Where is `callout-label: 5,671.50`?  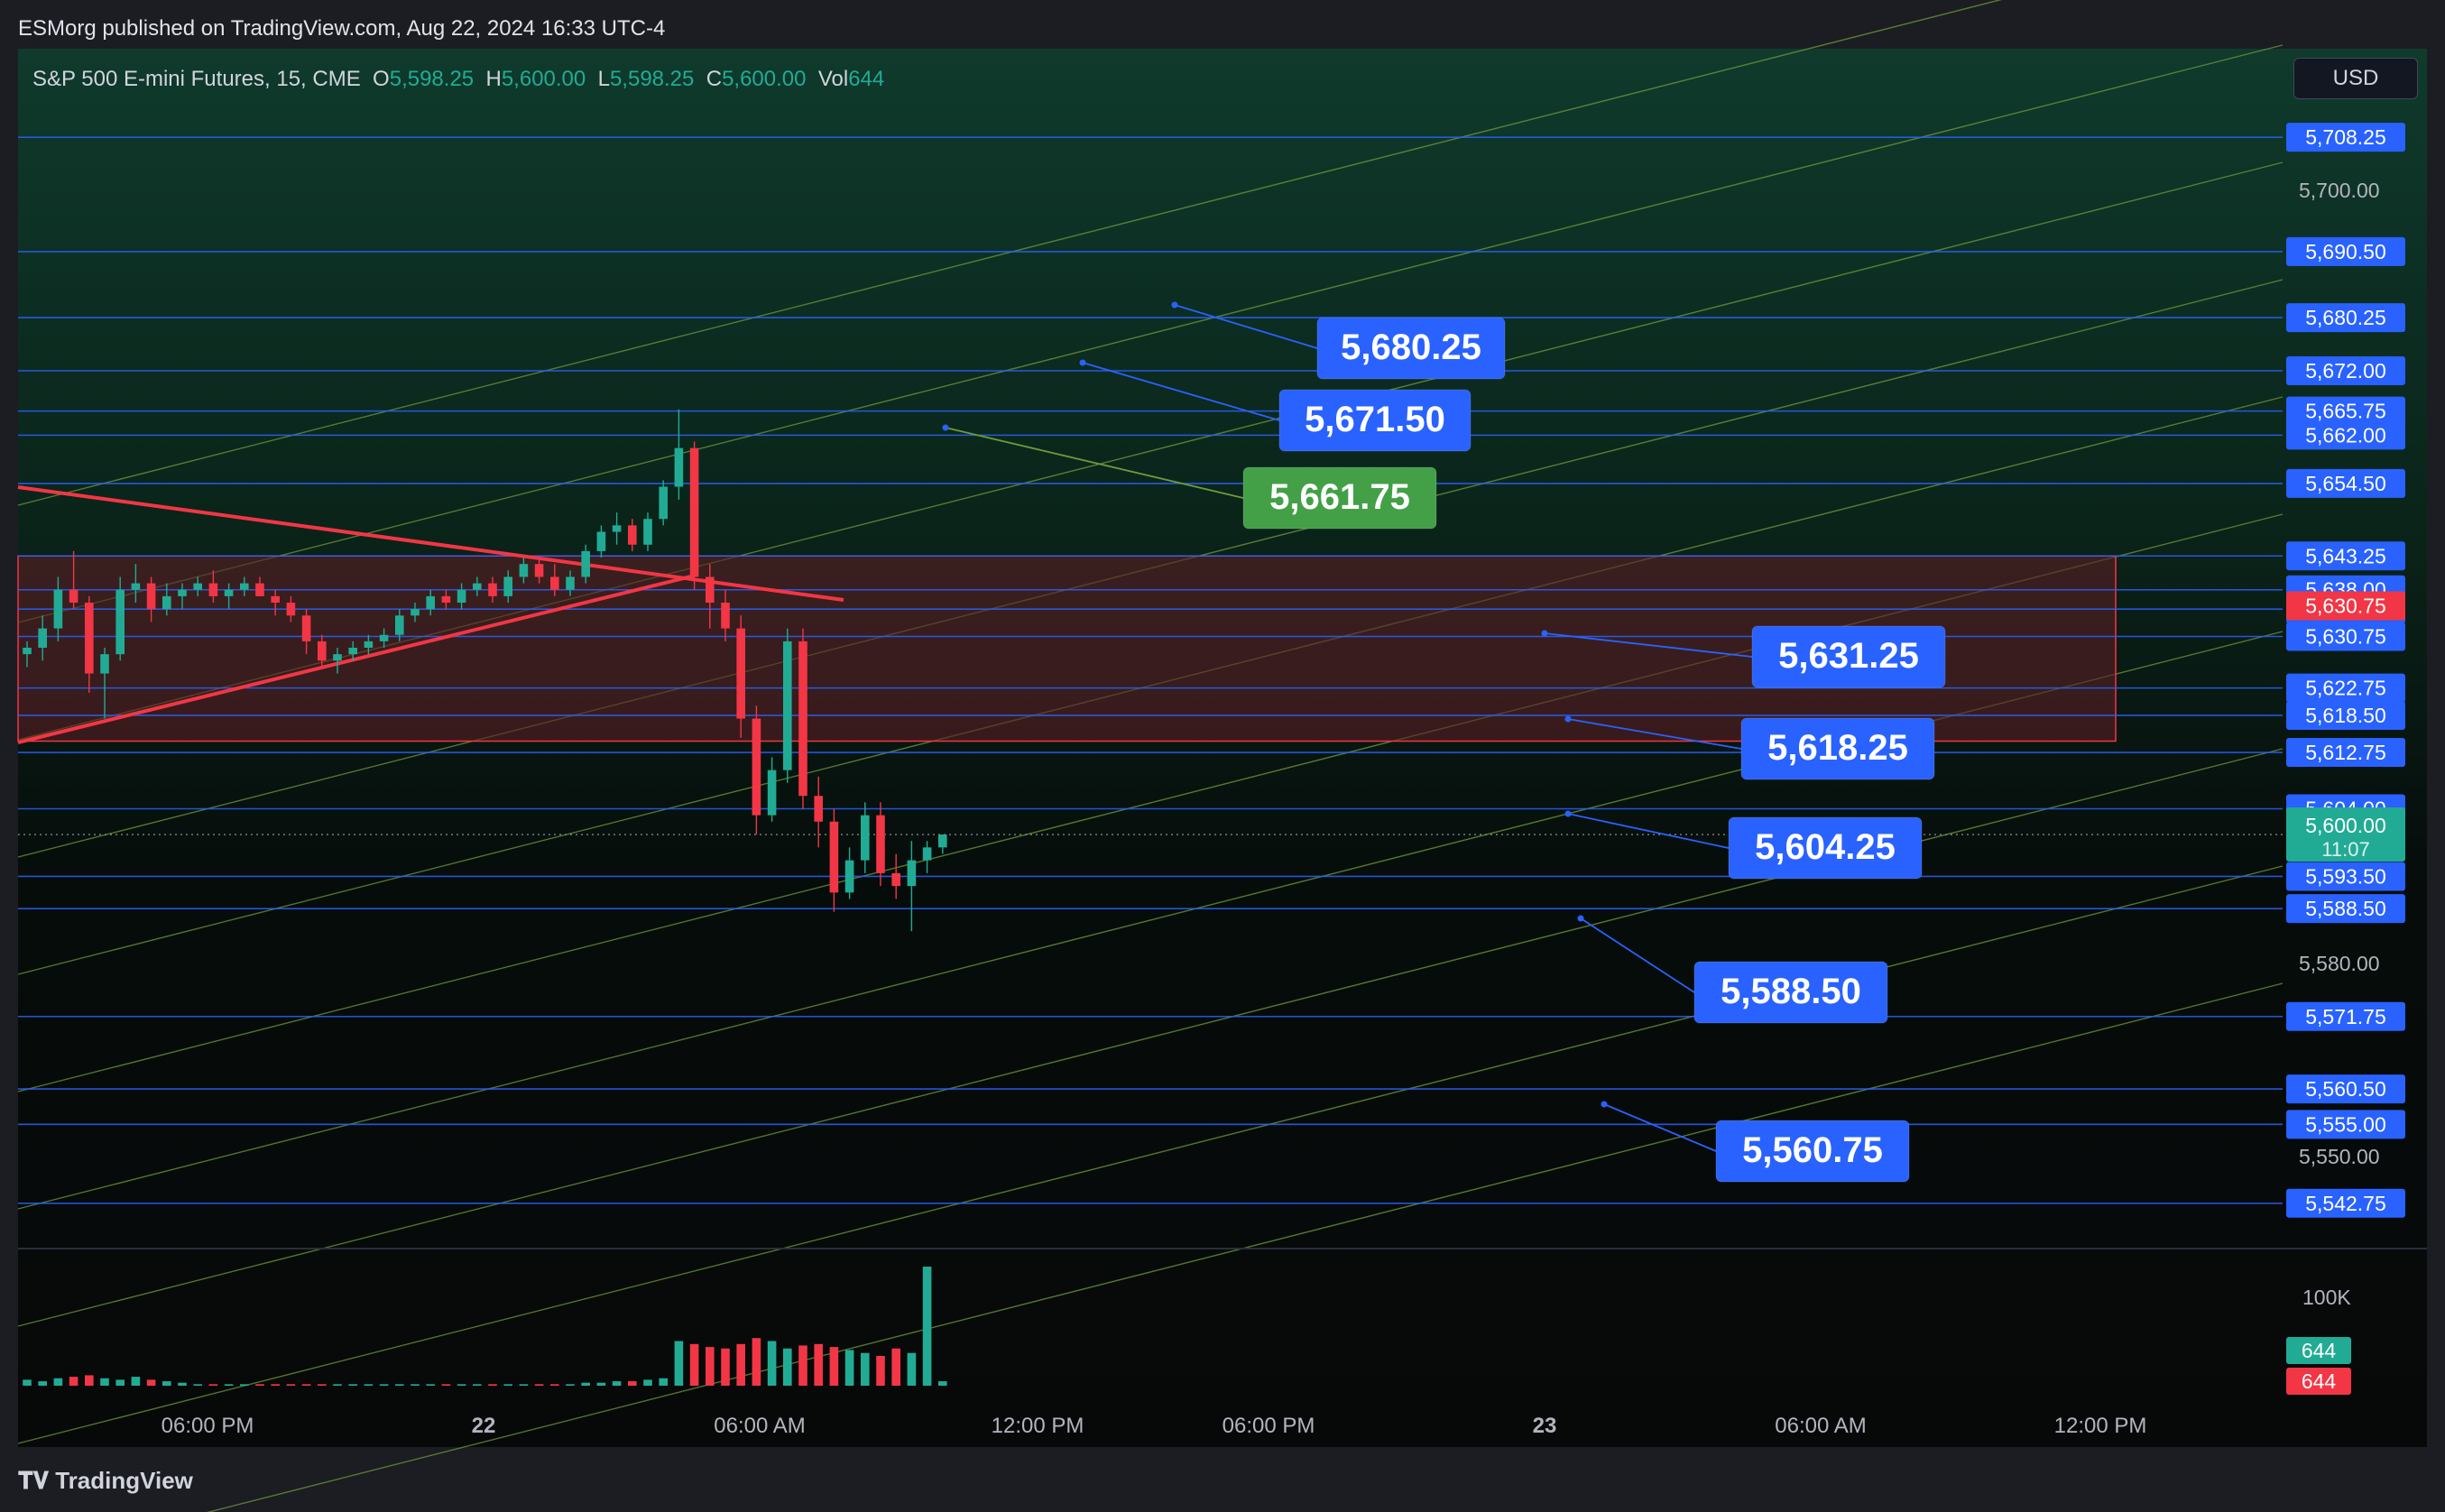
callout-label: 5,671.50 is located at coordinates (1375, 419).